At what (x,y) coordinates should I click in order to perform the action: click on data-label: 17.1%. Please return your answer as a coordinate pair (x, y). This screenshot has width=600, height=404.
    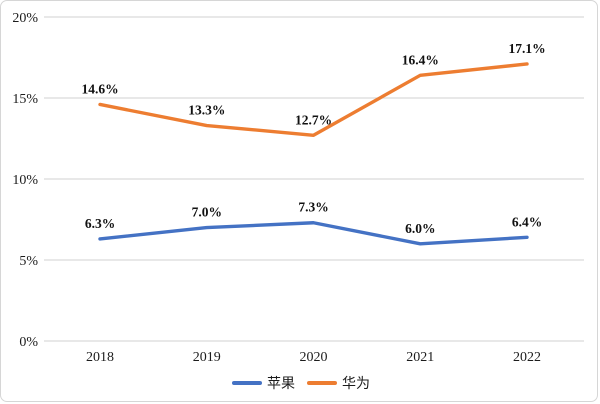
    Looking at the image, I should click on (526, 48).